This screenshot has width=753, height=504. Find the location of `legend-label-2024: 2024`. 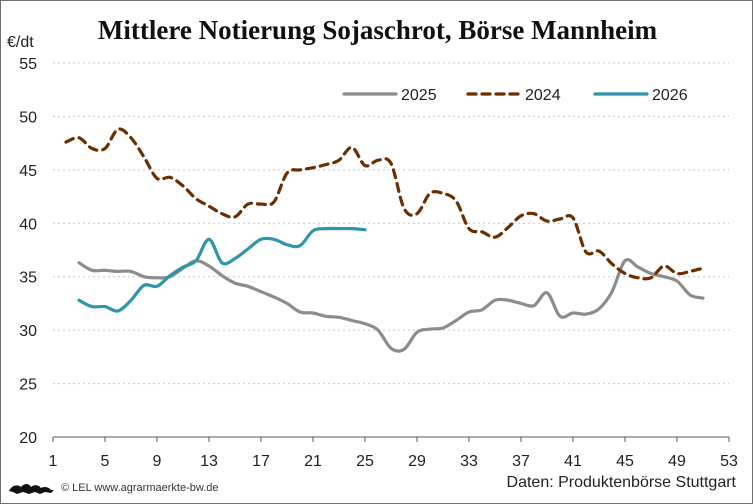

legend-label-2024: 2024 is located at coordinates (543, 95).